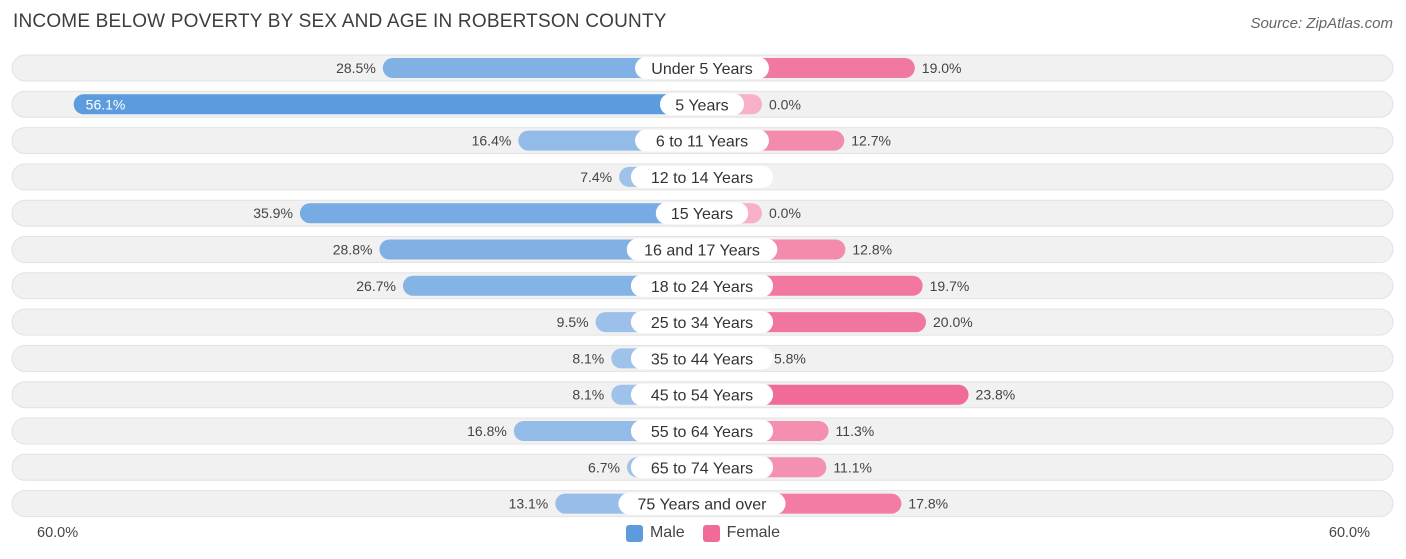 This screenshot has height=559, width=1406. What do you see at coordinates (942, 68) in the screenshot?
I see `female-value-label: 19.0%` at bounding box center [942, 68].